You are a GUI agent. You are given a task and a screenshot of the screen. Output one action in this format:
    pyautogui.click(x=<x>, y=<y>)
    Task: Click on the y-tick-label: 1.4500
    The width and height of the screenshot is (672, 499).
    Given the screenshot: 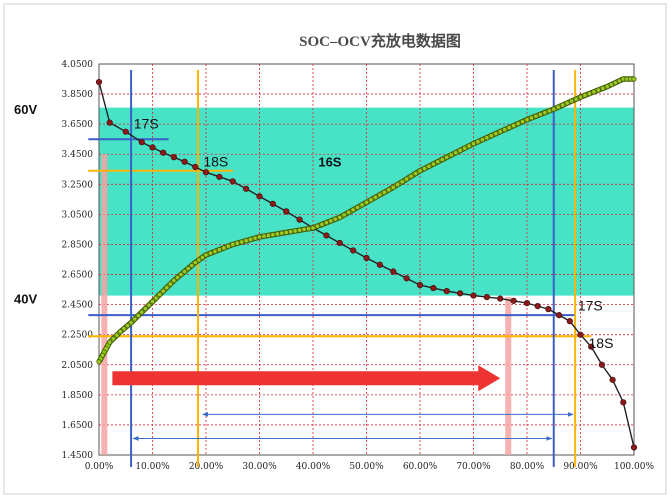 What is the action you would take?
    pyautogui.click(x=78, y=456)
    